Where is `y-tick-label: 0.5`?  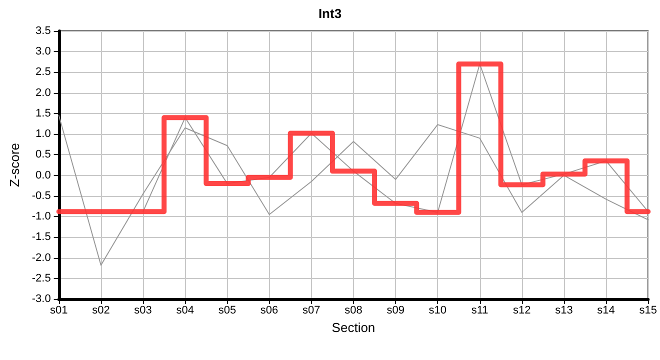
y-tick-label: 0.5 is located at coordinates (43, 154).